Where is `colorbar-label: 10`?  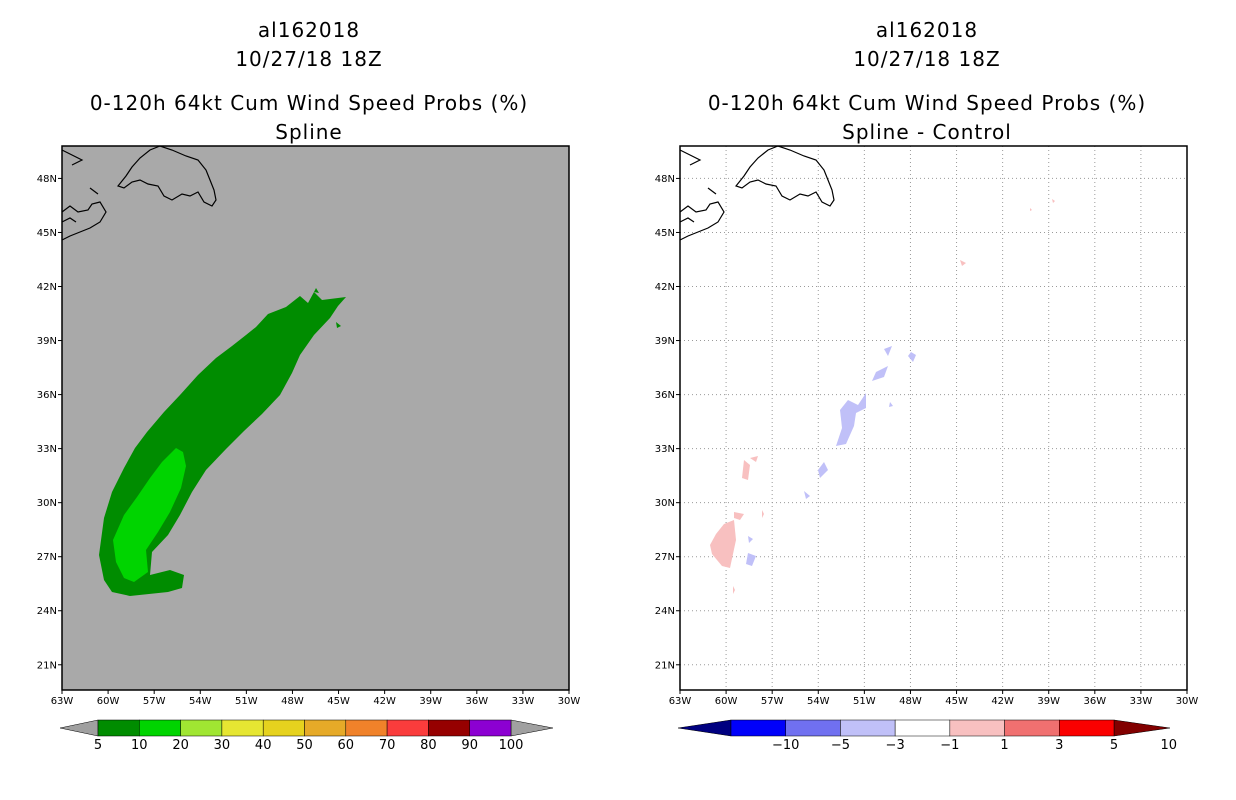
colorbar-label: 10 is located at coordinates (1168, 745).